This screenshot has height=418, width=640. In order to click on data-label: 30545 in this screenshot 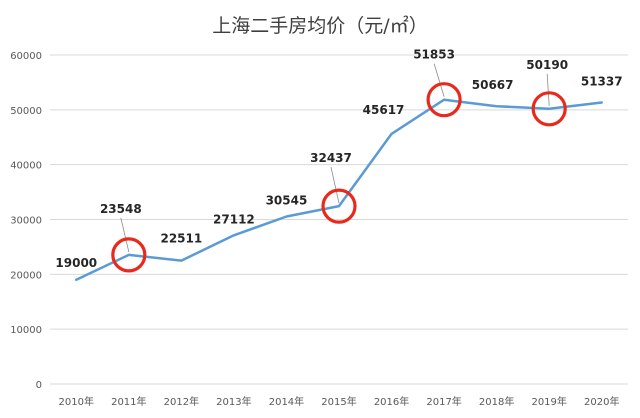, I will do `click(287, 201)`.